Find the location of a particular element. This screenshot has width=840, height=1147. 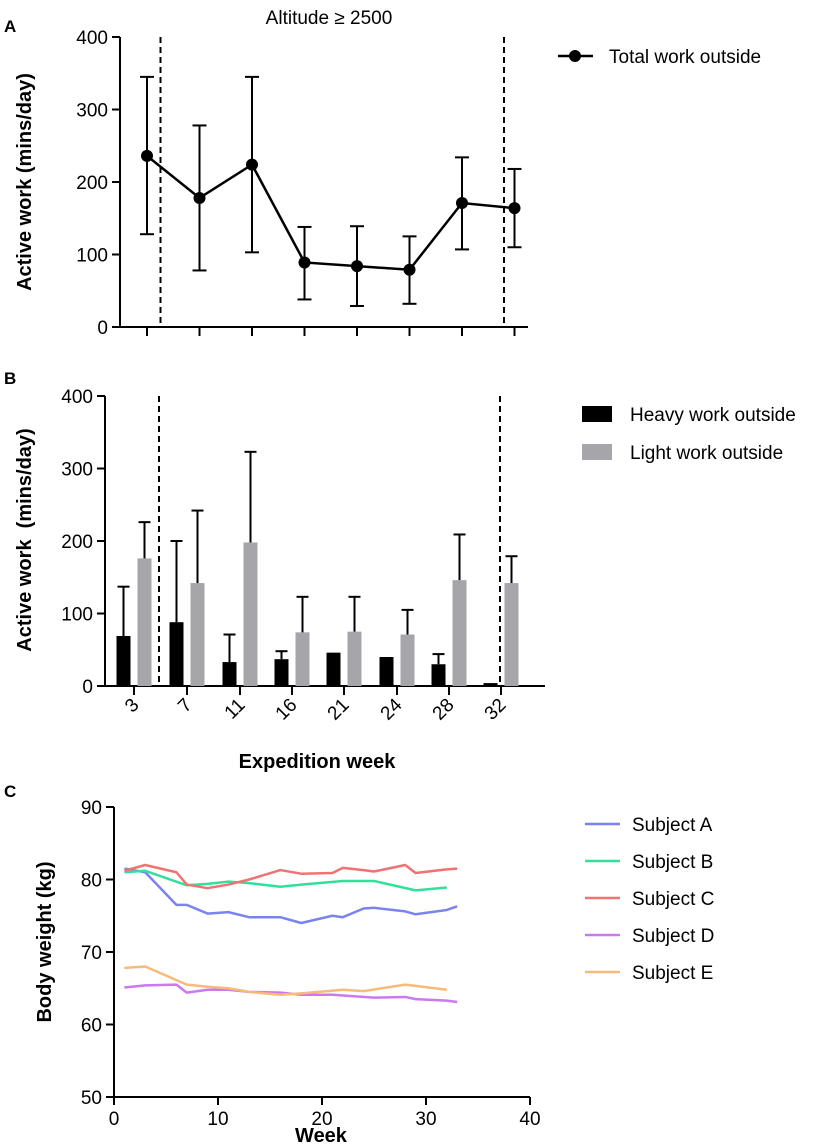

panel-b-y-tick-label: 100 is located at coordinates (77, 615).